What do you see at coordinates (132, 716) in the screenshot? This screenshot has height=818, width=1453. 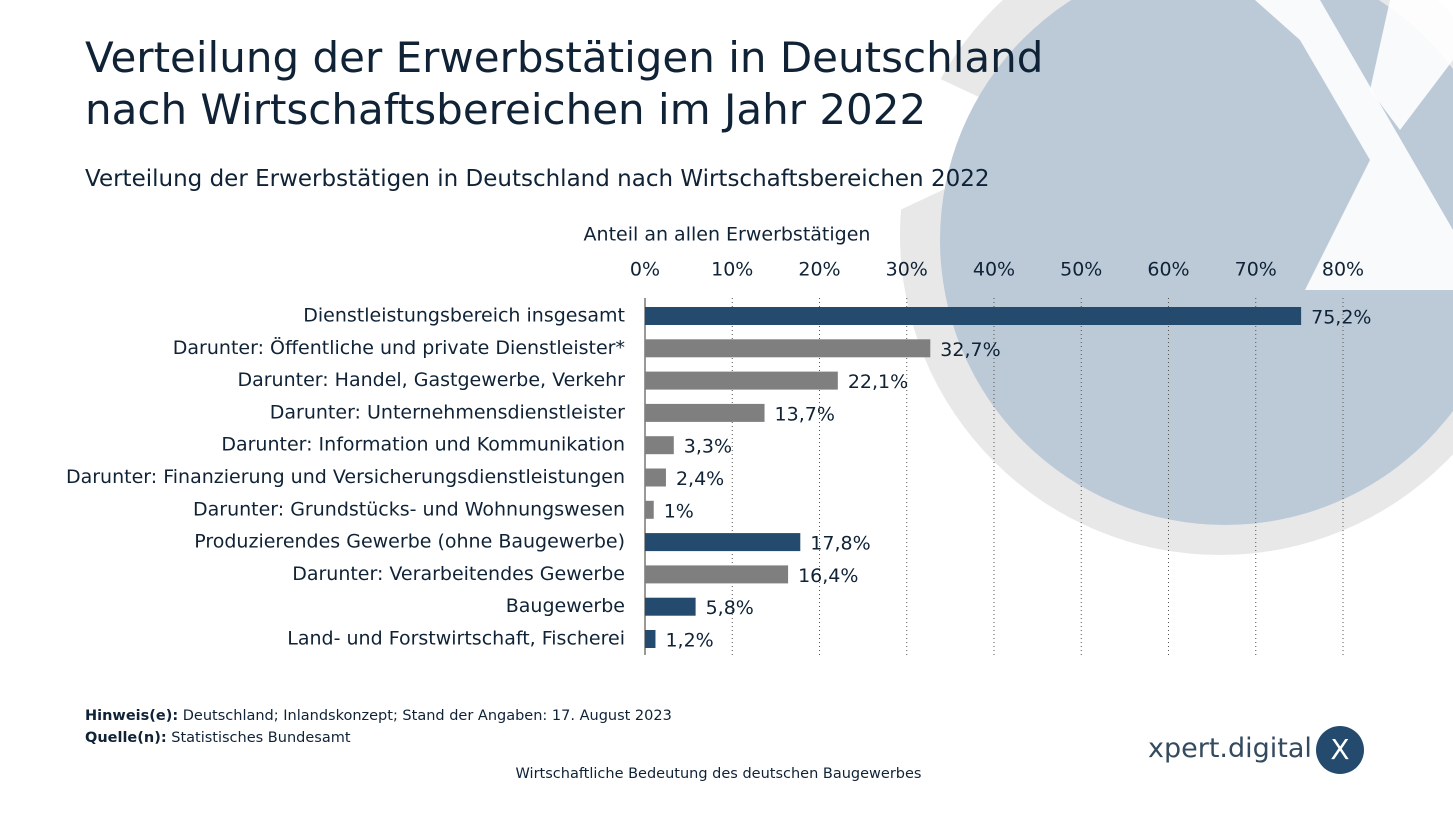 I see `note-label: Hinweis(e):` at bounding box center [132, 716].